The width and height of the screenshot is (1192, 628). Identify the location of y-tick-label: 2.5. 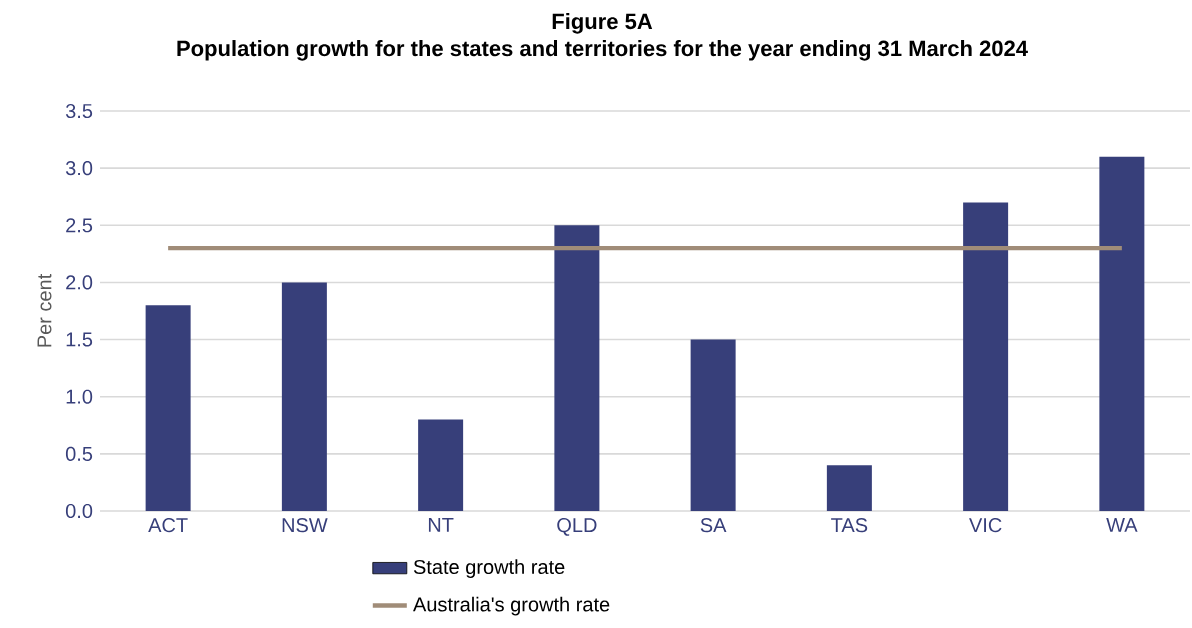
(79, 225).